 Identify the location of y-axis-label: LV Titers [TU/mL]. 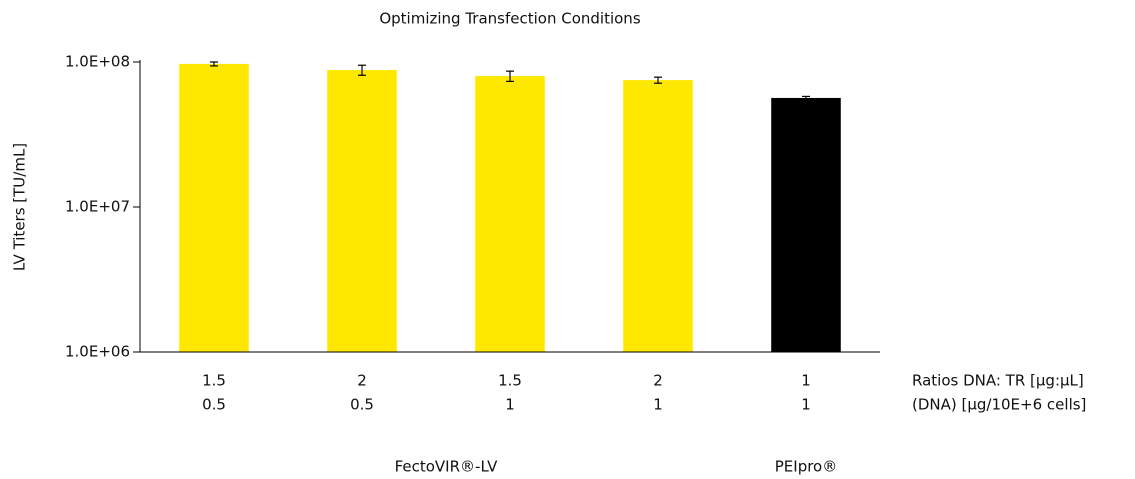
(20, 207).